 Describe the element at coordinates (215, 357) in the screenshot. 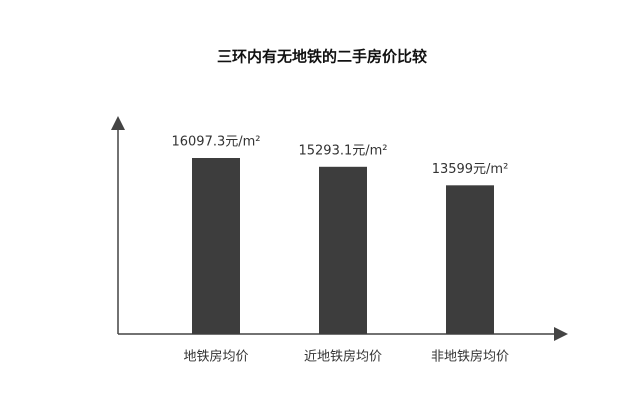

I see `x-tick-label: 地铁房均价` at that location.